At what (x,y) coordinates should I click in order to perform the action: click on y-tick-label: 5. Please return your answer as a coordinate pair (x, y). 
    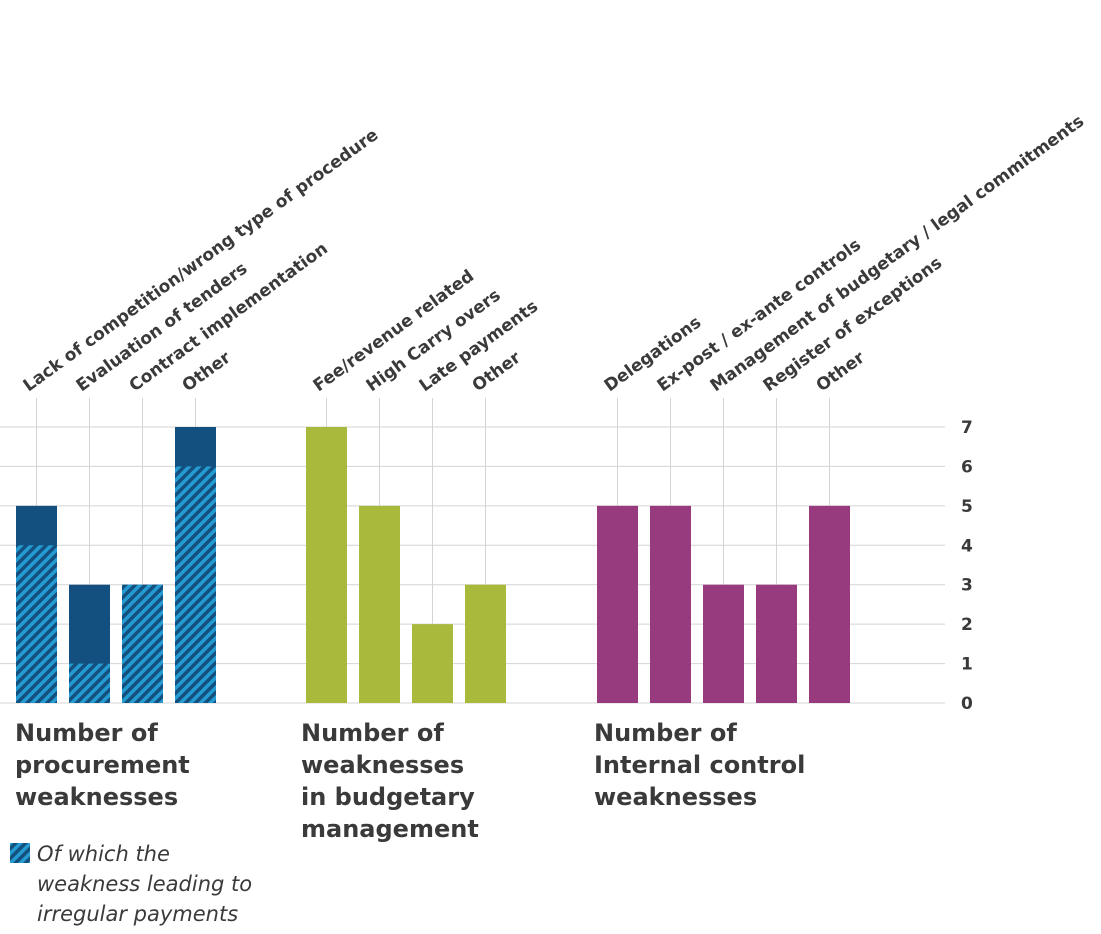
    Looking at the image, I should click on (967, 507).